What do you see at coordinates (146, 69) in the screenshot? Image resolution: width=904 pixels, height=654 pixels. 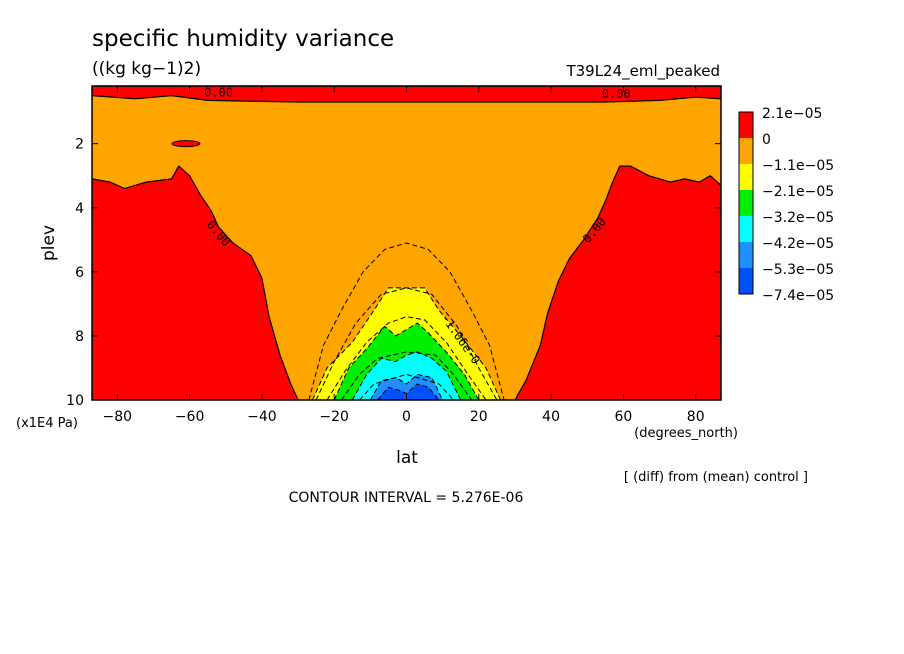 I see `chart-units: ((kg kg−1)2)` at bounding box center [146, 69].